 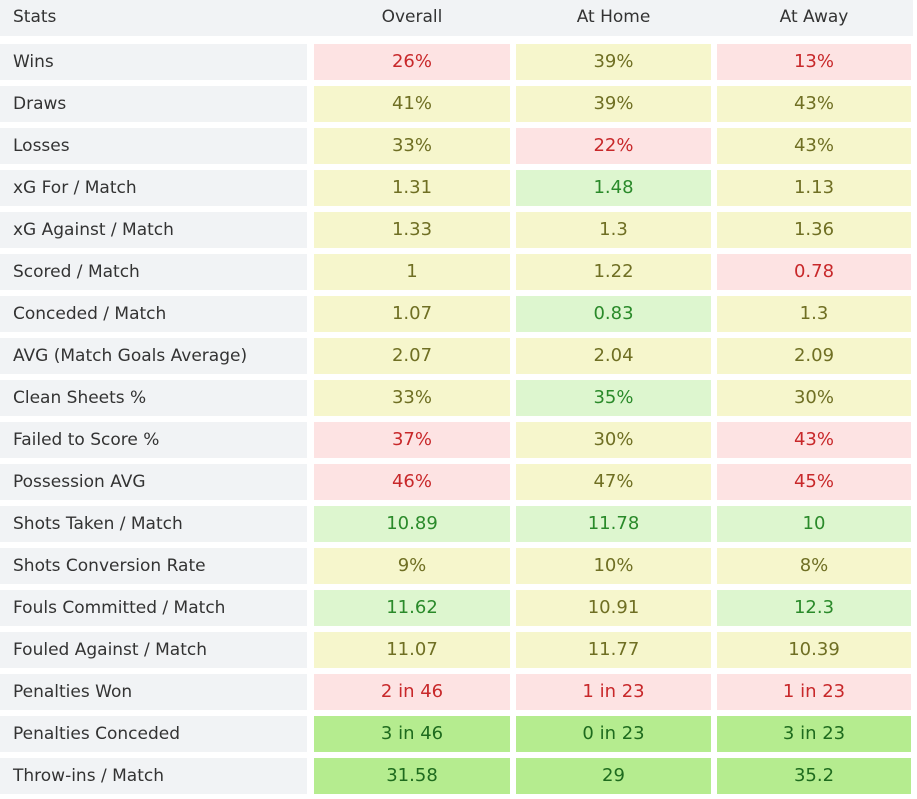 I want to click on at-away-cell: 12.3, so click(x=814, y=608).